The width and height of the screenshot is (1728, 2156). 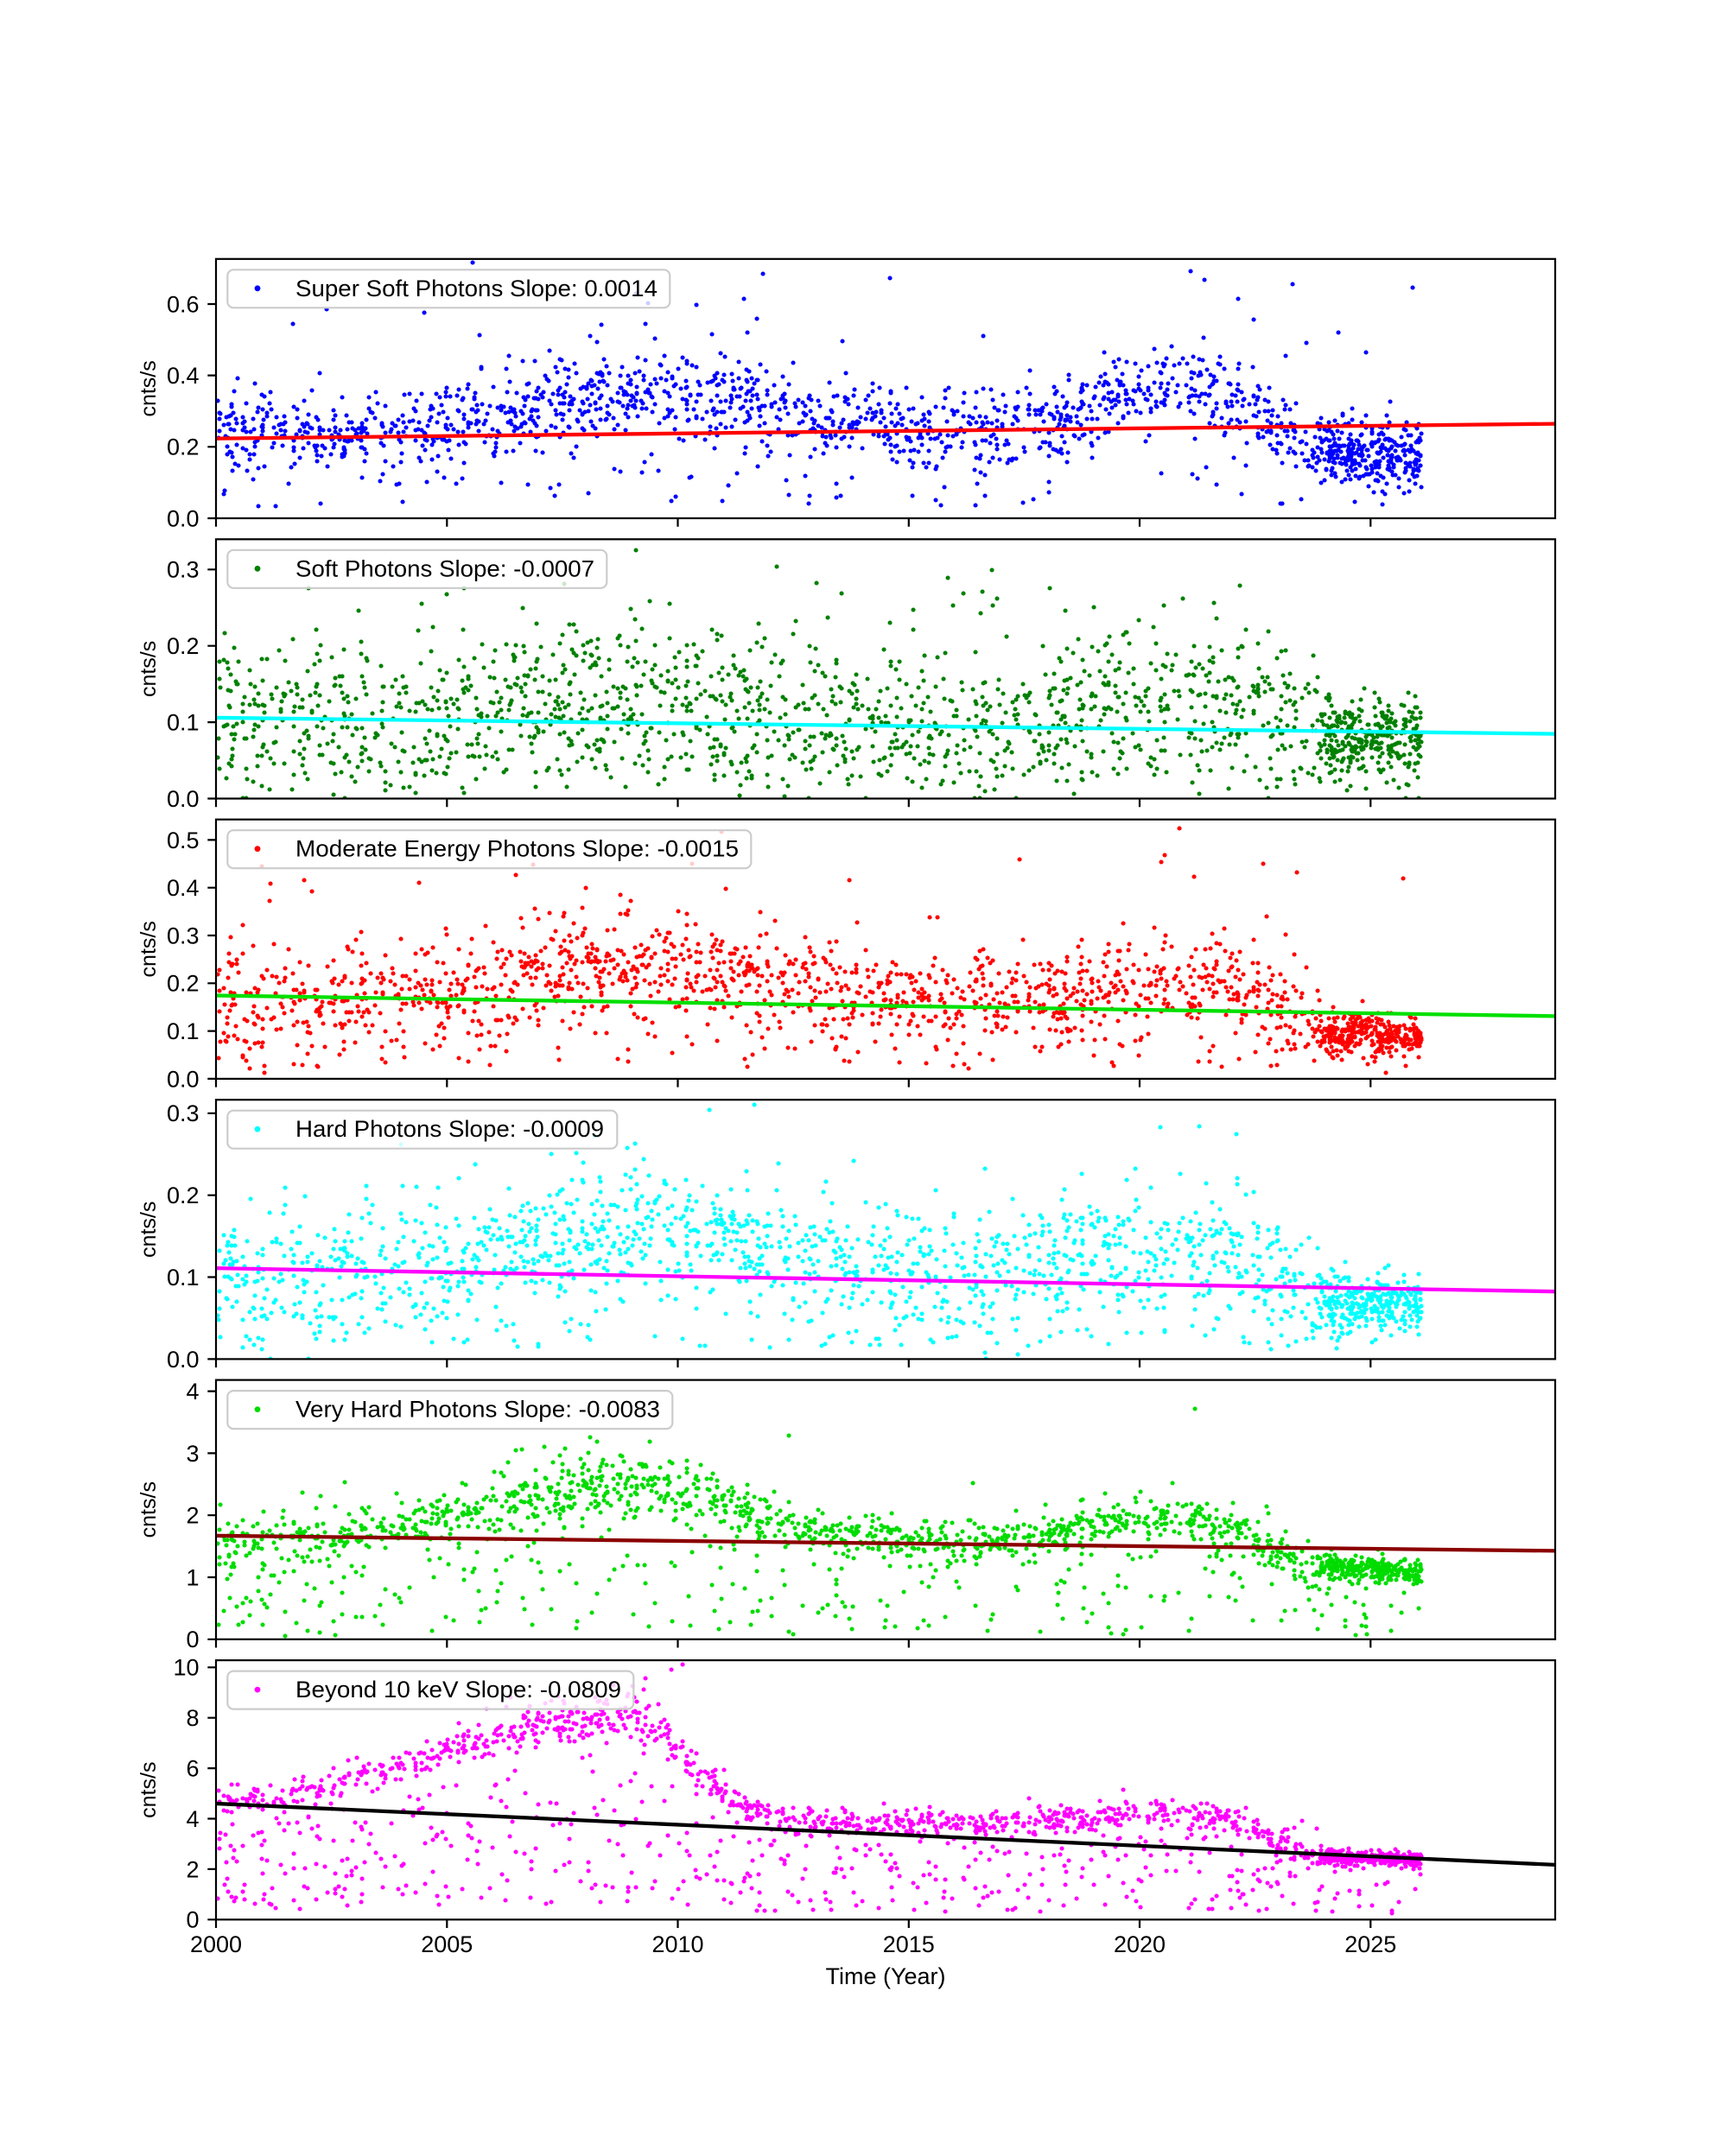 What do you see at coordinates (216, 1944) in the screenshot?
I see `svg-text: 2000` at bounding box center [216, 1944].